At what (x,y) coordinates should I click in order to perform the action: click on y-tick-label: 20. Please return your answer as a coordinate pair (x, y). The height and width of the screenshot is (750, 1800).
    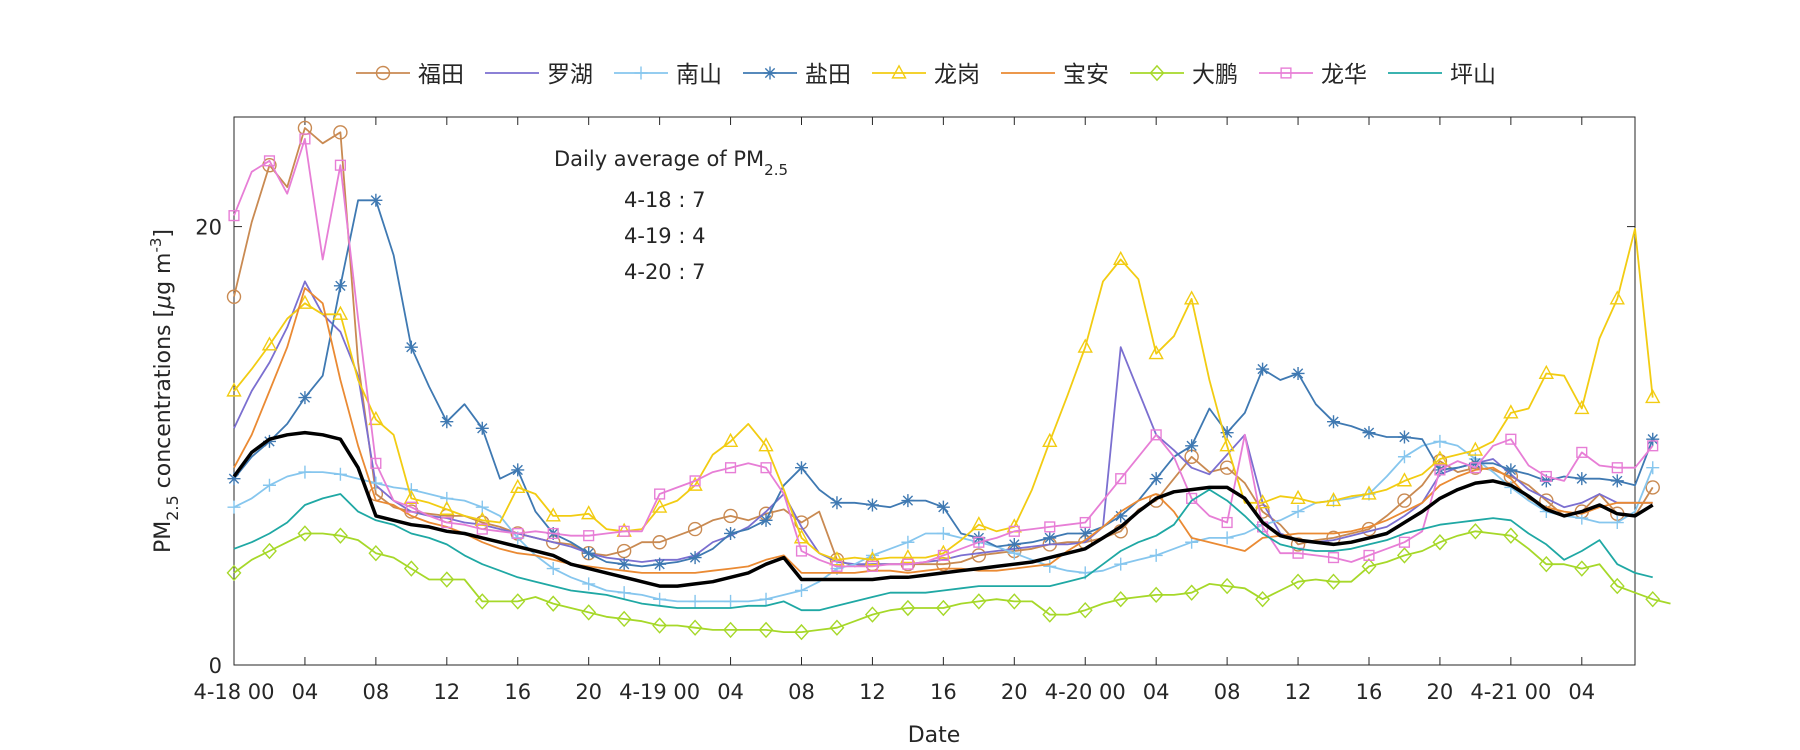
    Looking at the image, I should click on (208, 228).